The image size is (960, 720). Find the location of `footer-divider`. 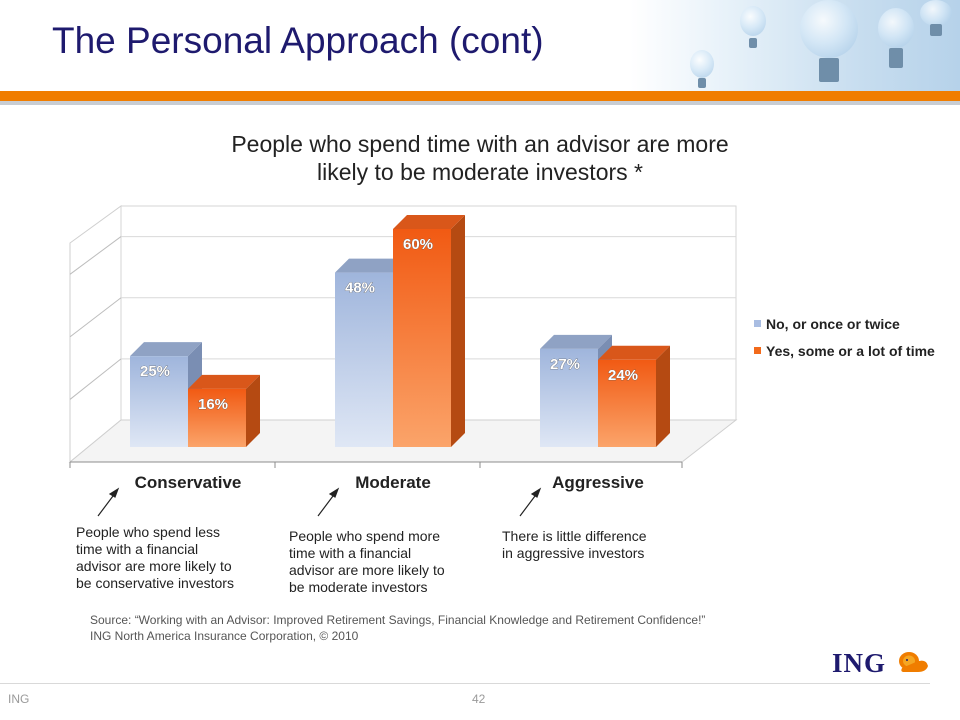

footer-divider is located at coordinates (465, 683).